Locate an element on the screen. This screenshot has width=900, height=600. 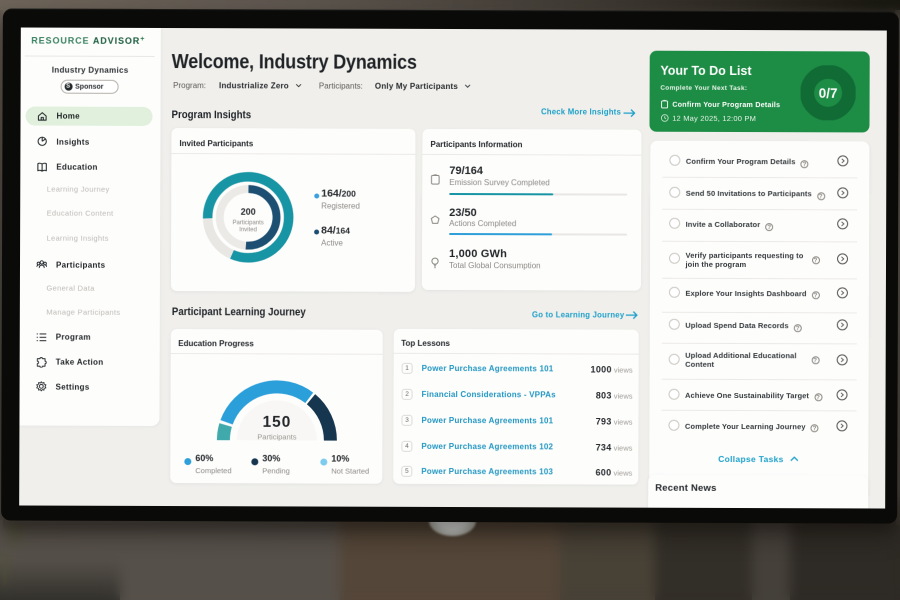
svg-text: 150 is located at coordinates (276, 421).